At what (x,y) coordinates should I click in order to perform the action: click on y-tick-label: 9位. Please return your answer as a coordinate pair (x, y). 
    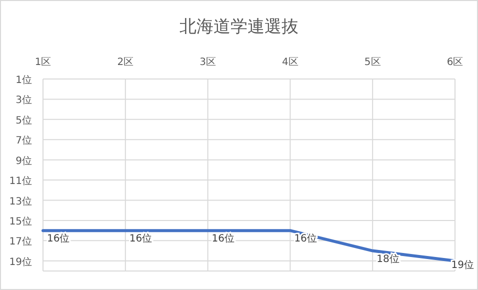
    Looking at the image, I should click on (24, 160).